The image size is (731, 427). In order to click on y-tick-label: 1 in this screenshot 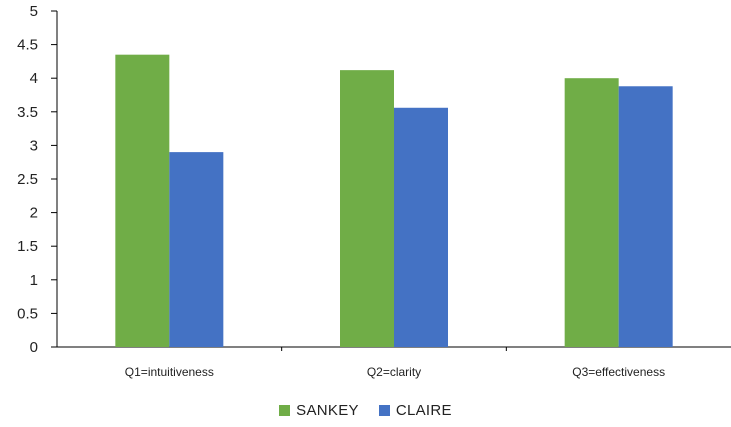, I will do `click(34, 280)`.